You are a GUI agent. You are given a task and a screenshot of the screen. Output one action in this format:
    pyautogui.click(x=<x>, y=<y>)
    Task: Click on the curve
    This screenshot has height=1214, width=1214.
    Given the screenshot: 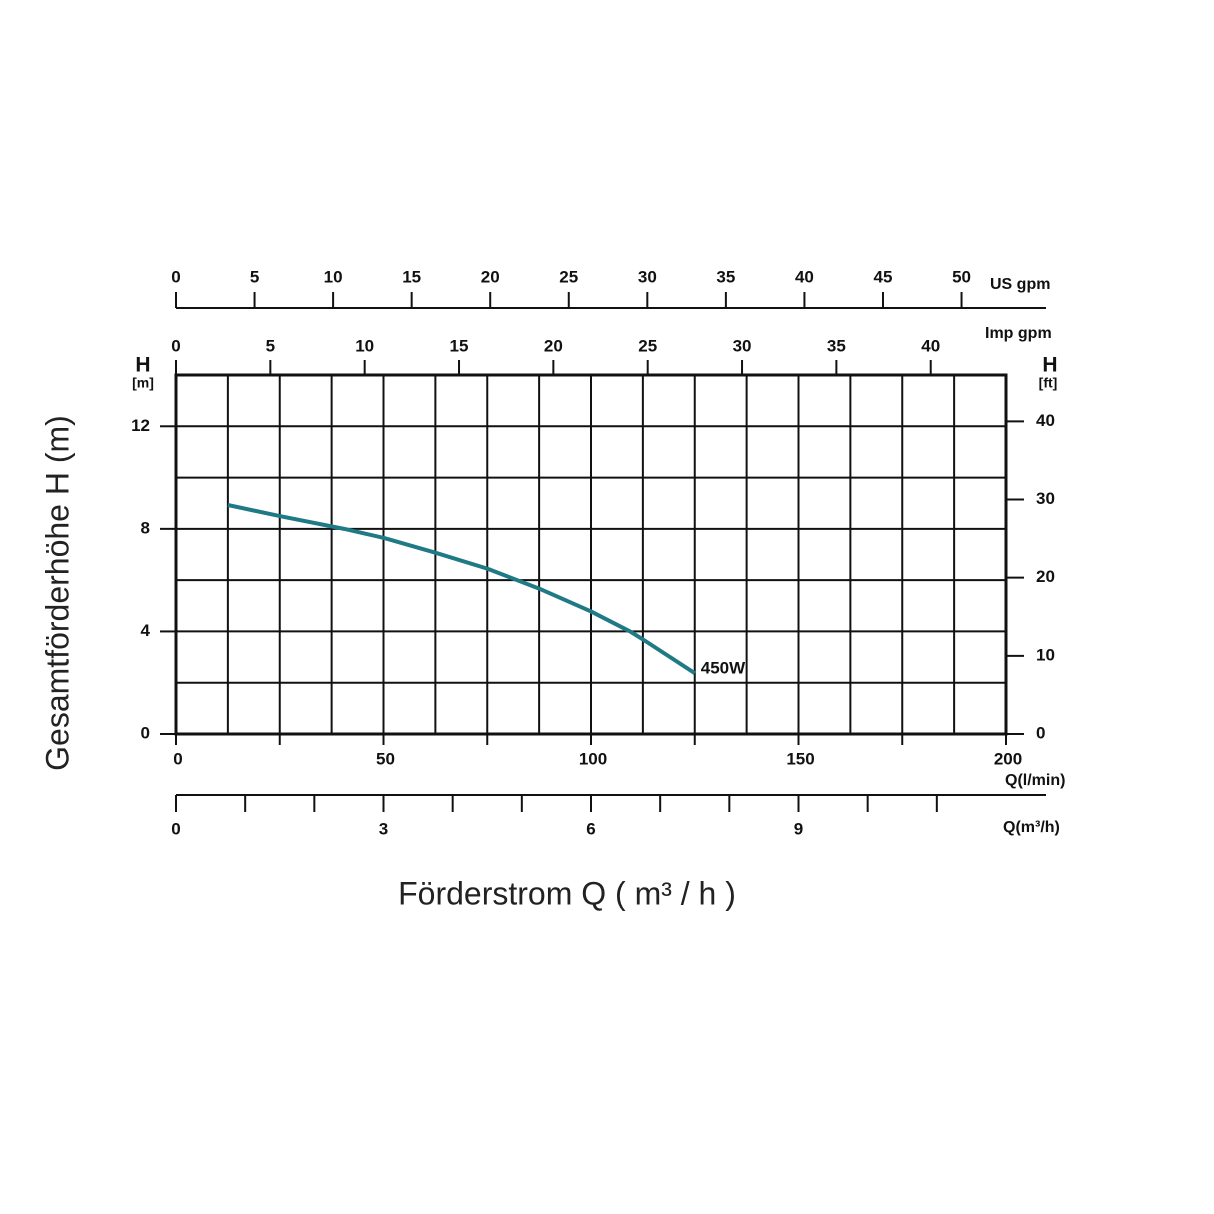 What is the action you would take?
    pyautogui.click(x=461, y=589)
    